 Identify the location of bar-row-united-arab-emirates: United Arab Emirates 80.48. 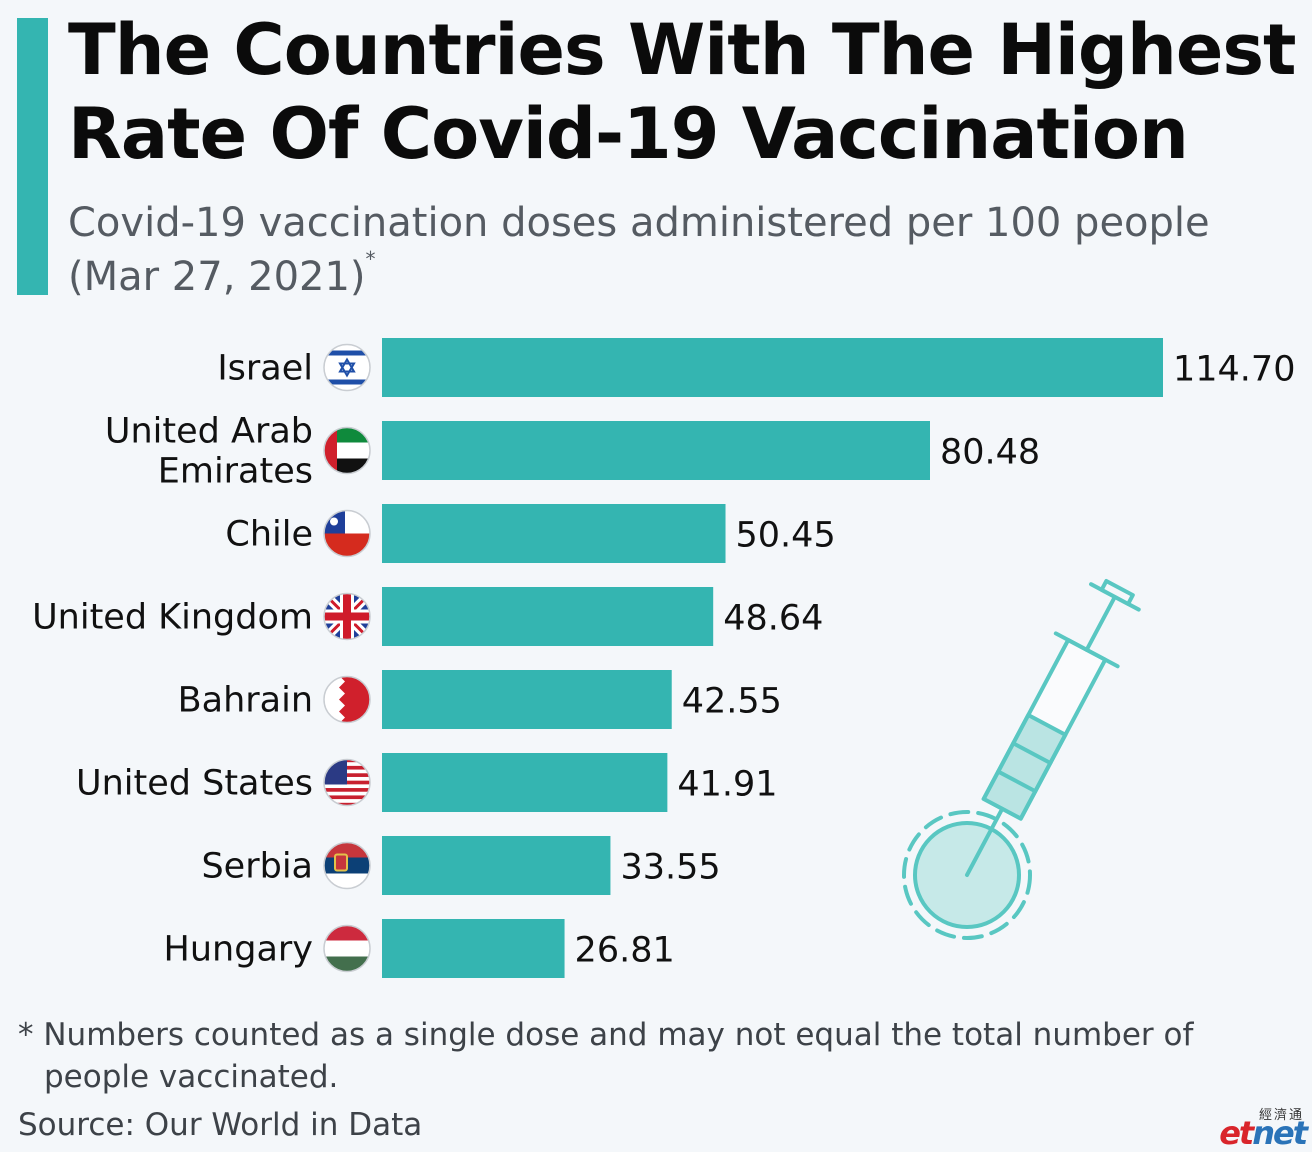
(572, 452).